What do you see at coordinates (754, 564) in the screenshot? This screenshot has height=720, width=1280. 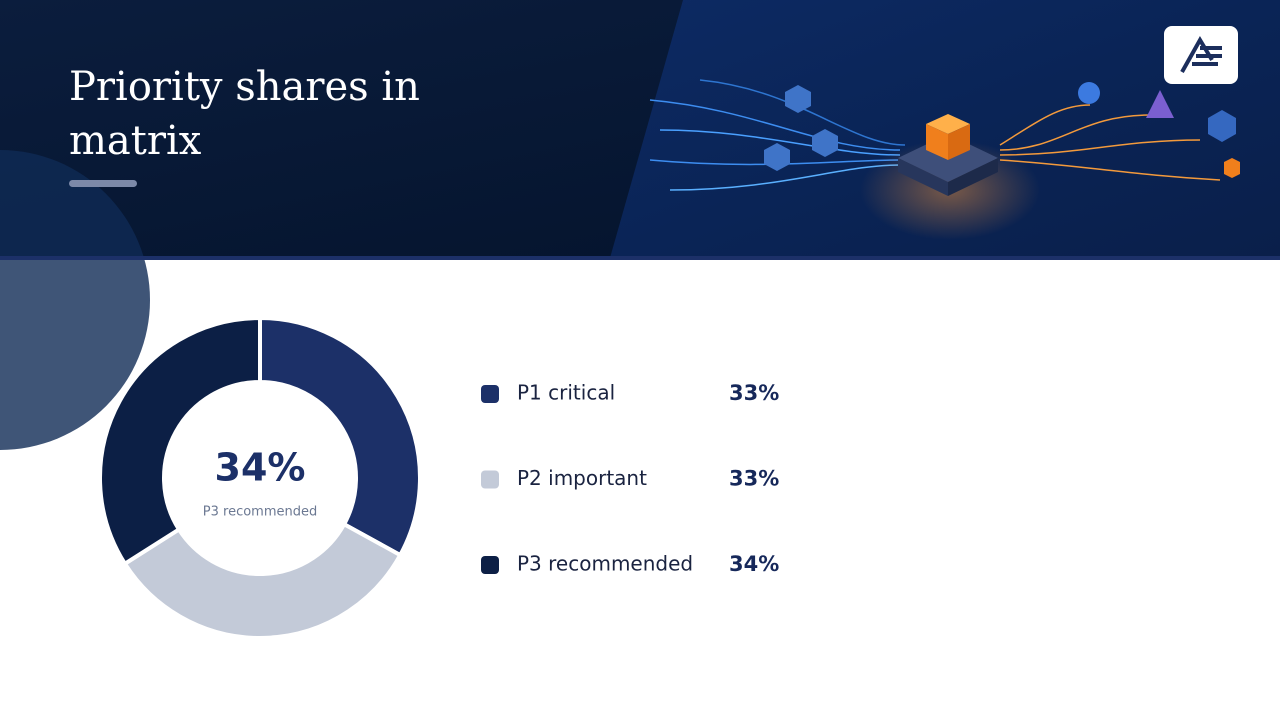 I see `legend-value: 34%` at bounding box center [754, 564].